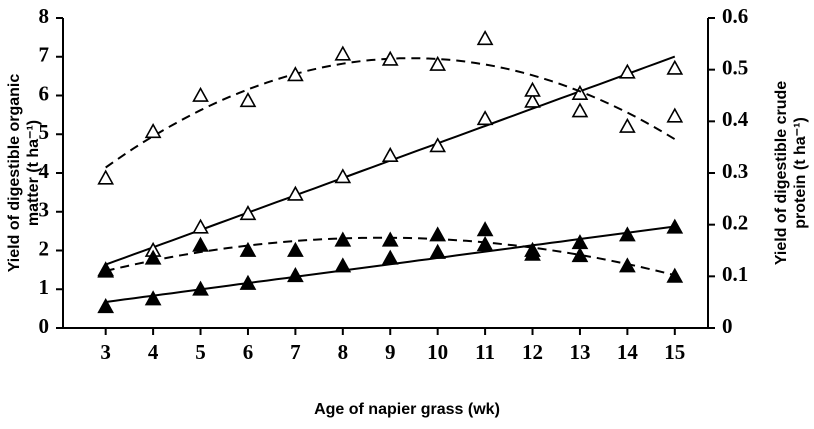 This screenshot has width=814, height=429. Describe the element at coordinates (579, 352) in the screenshot. I see `x-tick-label: 13` at that location.